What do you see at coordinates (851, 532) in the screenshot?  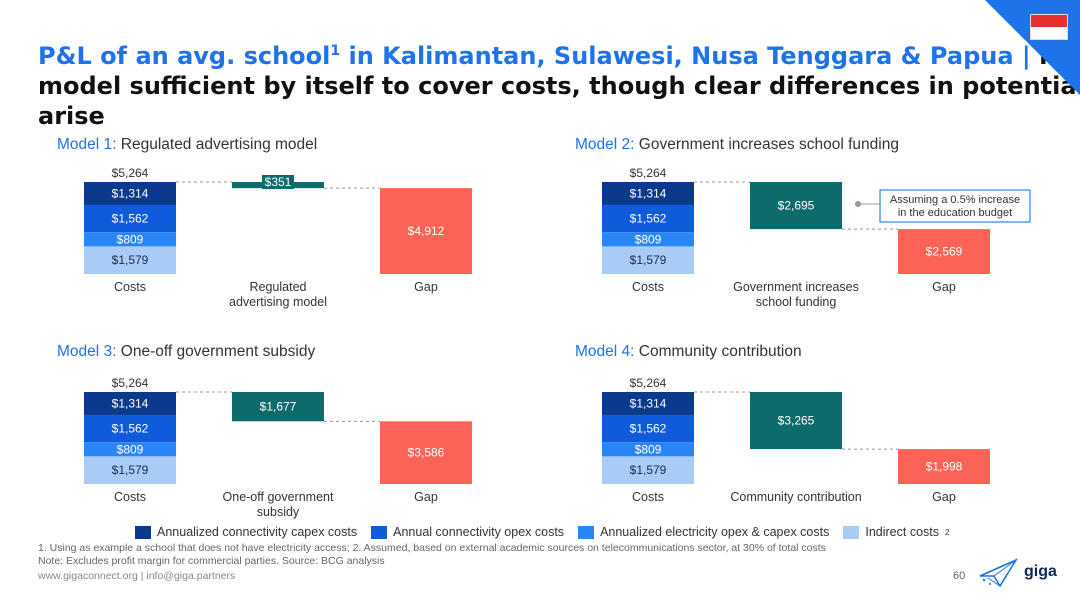 I see `legend-swatch-indirect` at bounding box center [851, 532].